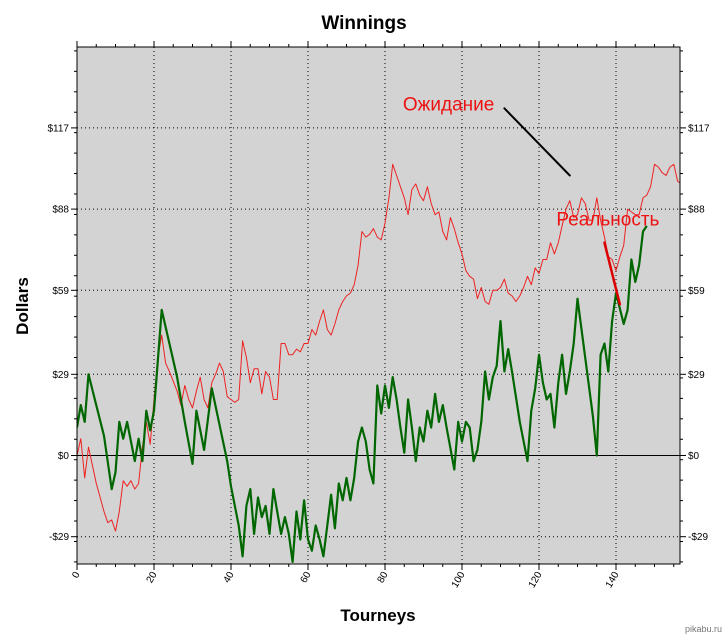 The height and width of the screenshot is (636, 725). What do you see at coordinates (60, 291) in the screenshot?
I see `y-tick-label: $59` at bounding box center [60, 291].